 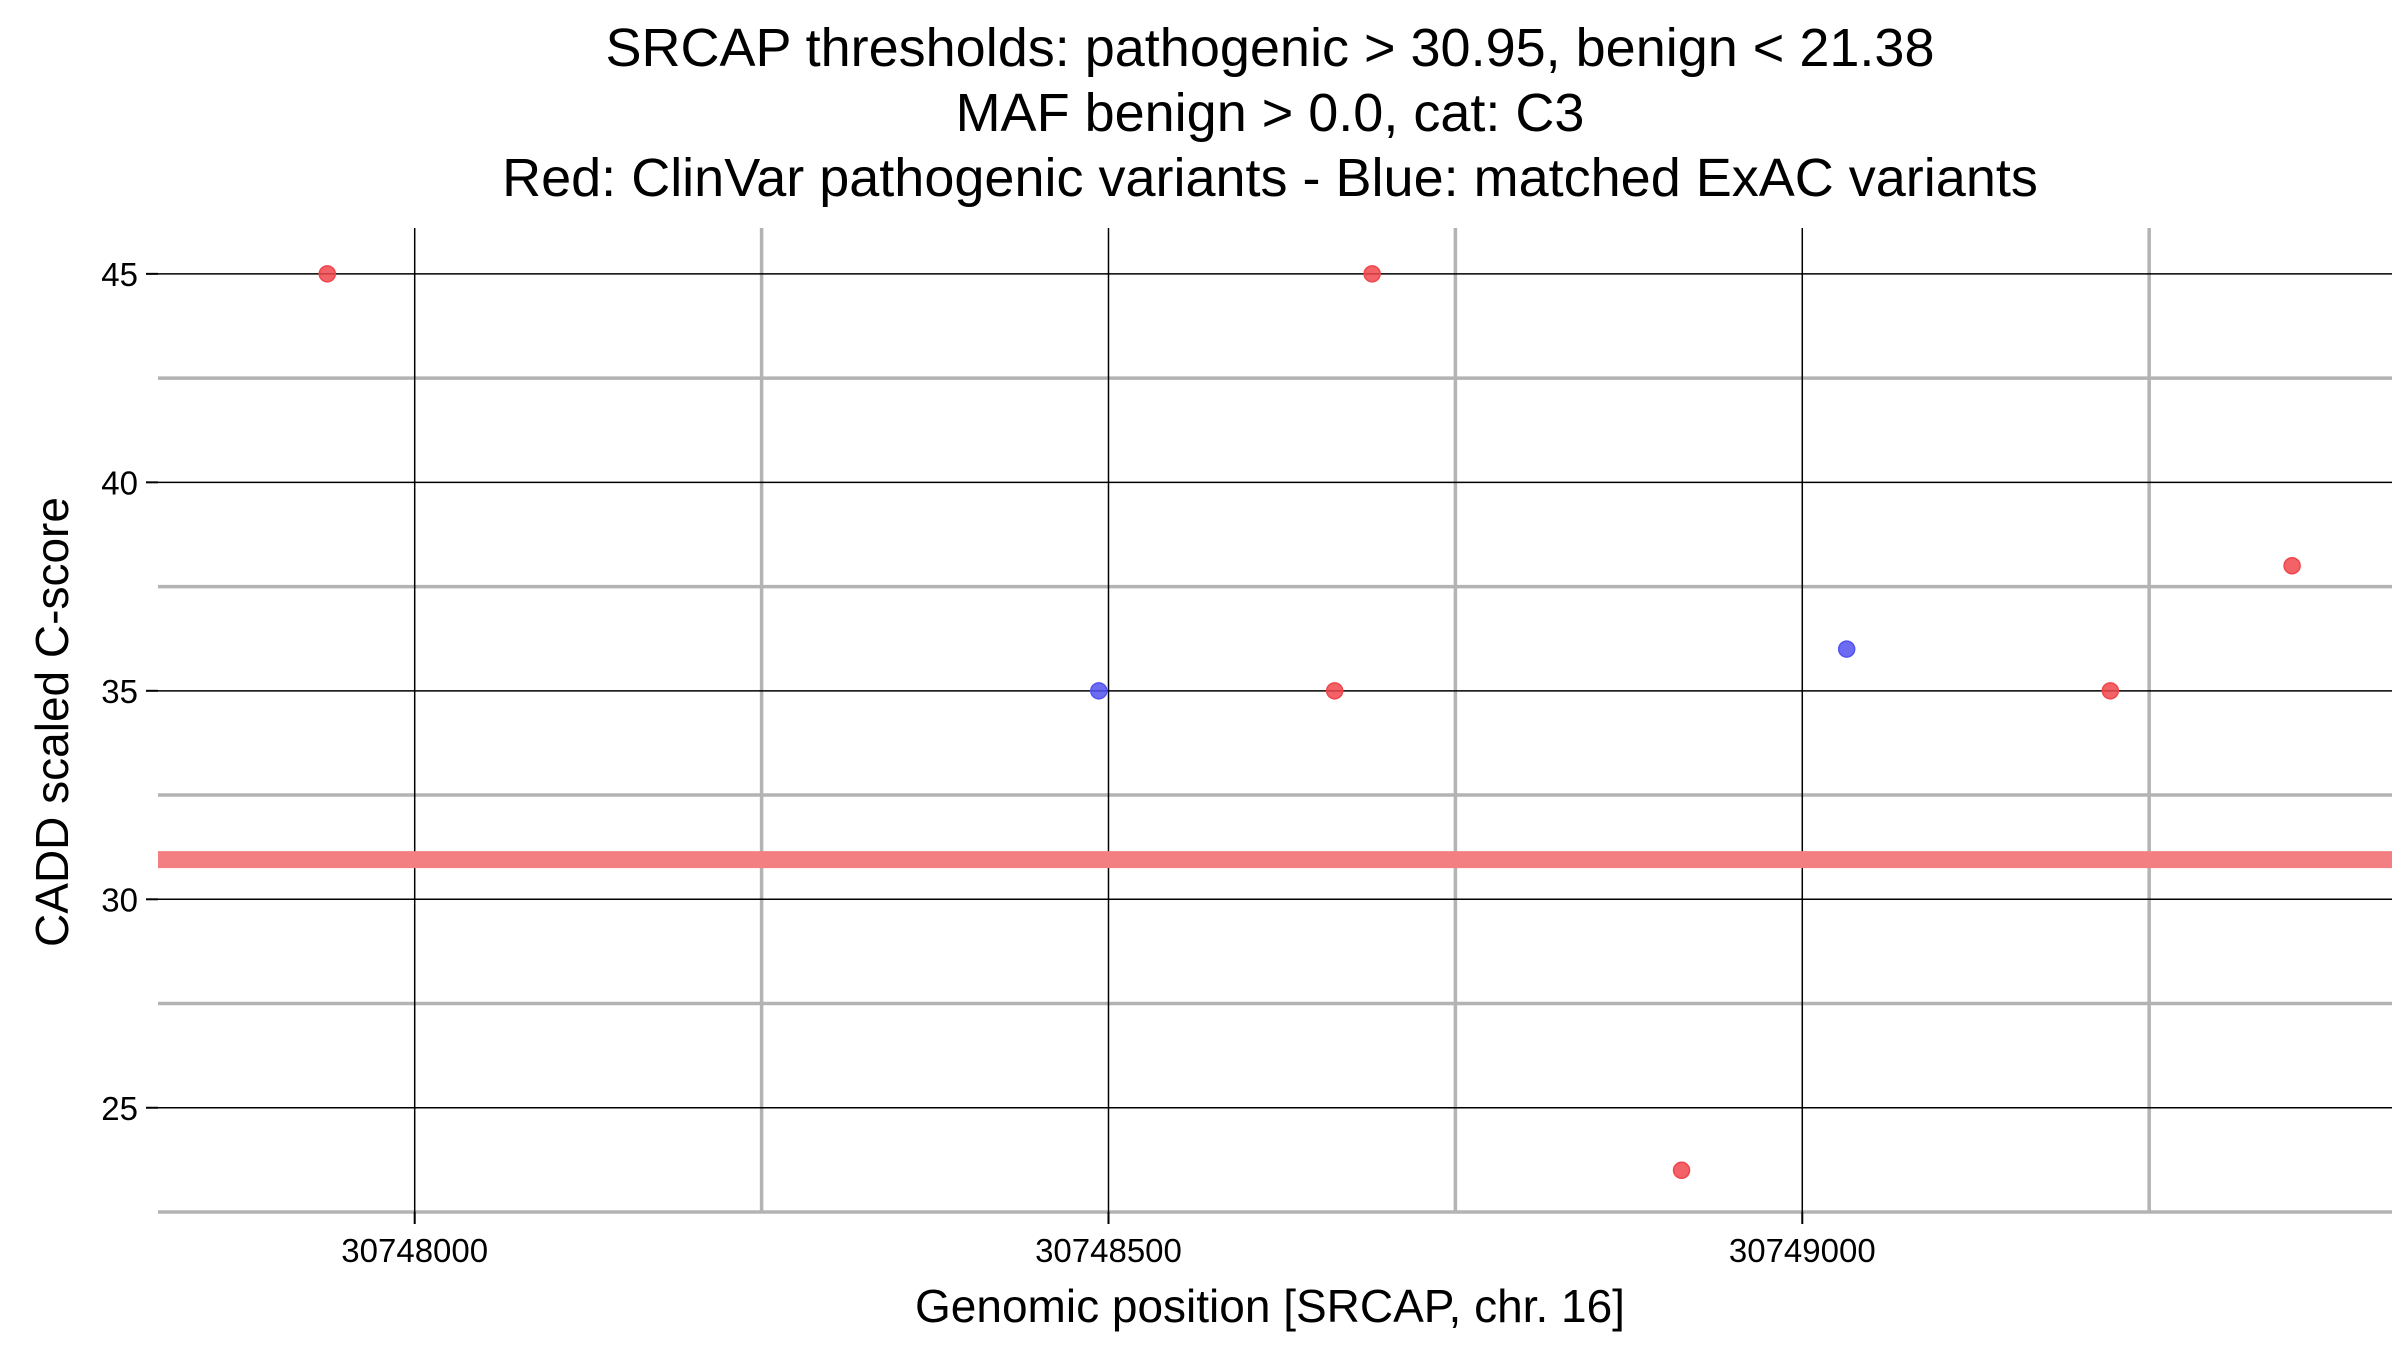 What do you see at coordinates (119, 691) in the screenshot?
I see `y-tick-label-2: 35` at bounding box center [119, 691].